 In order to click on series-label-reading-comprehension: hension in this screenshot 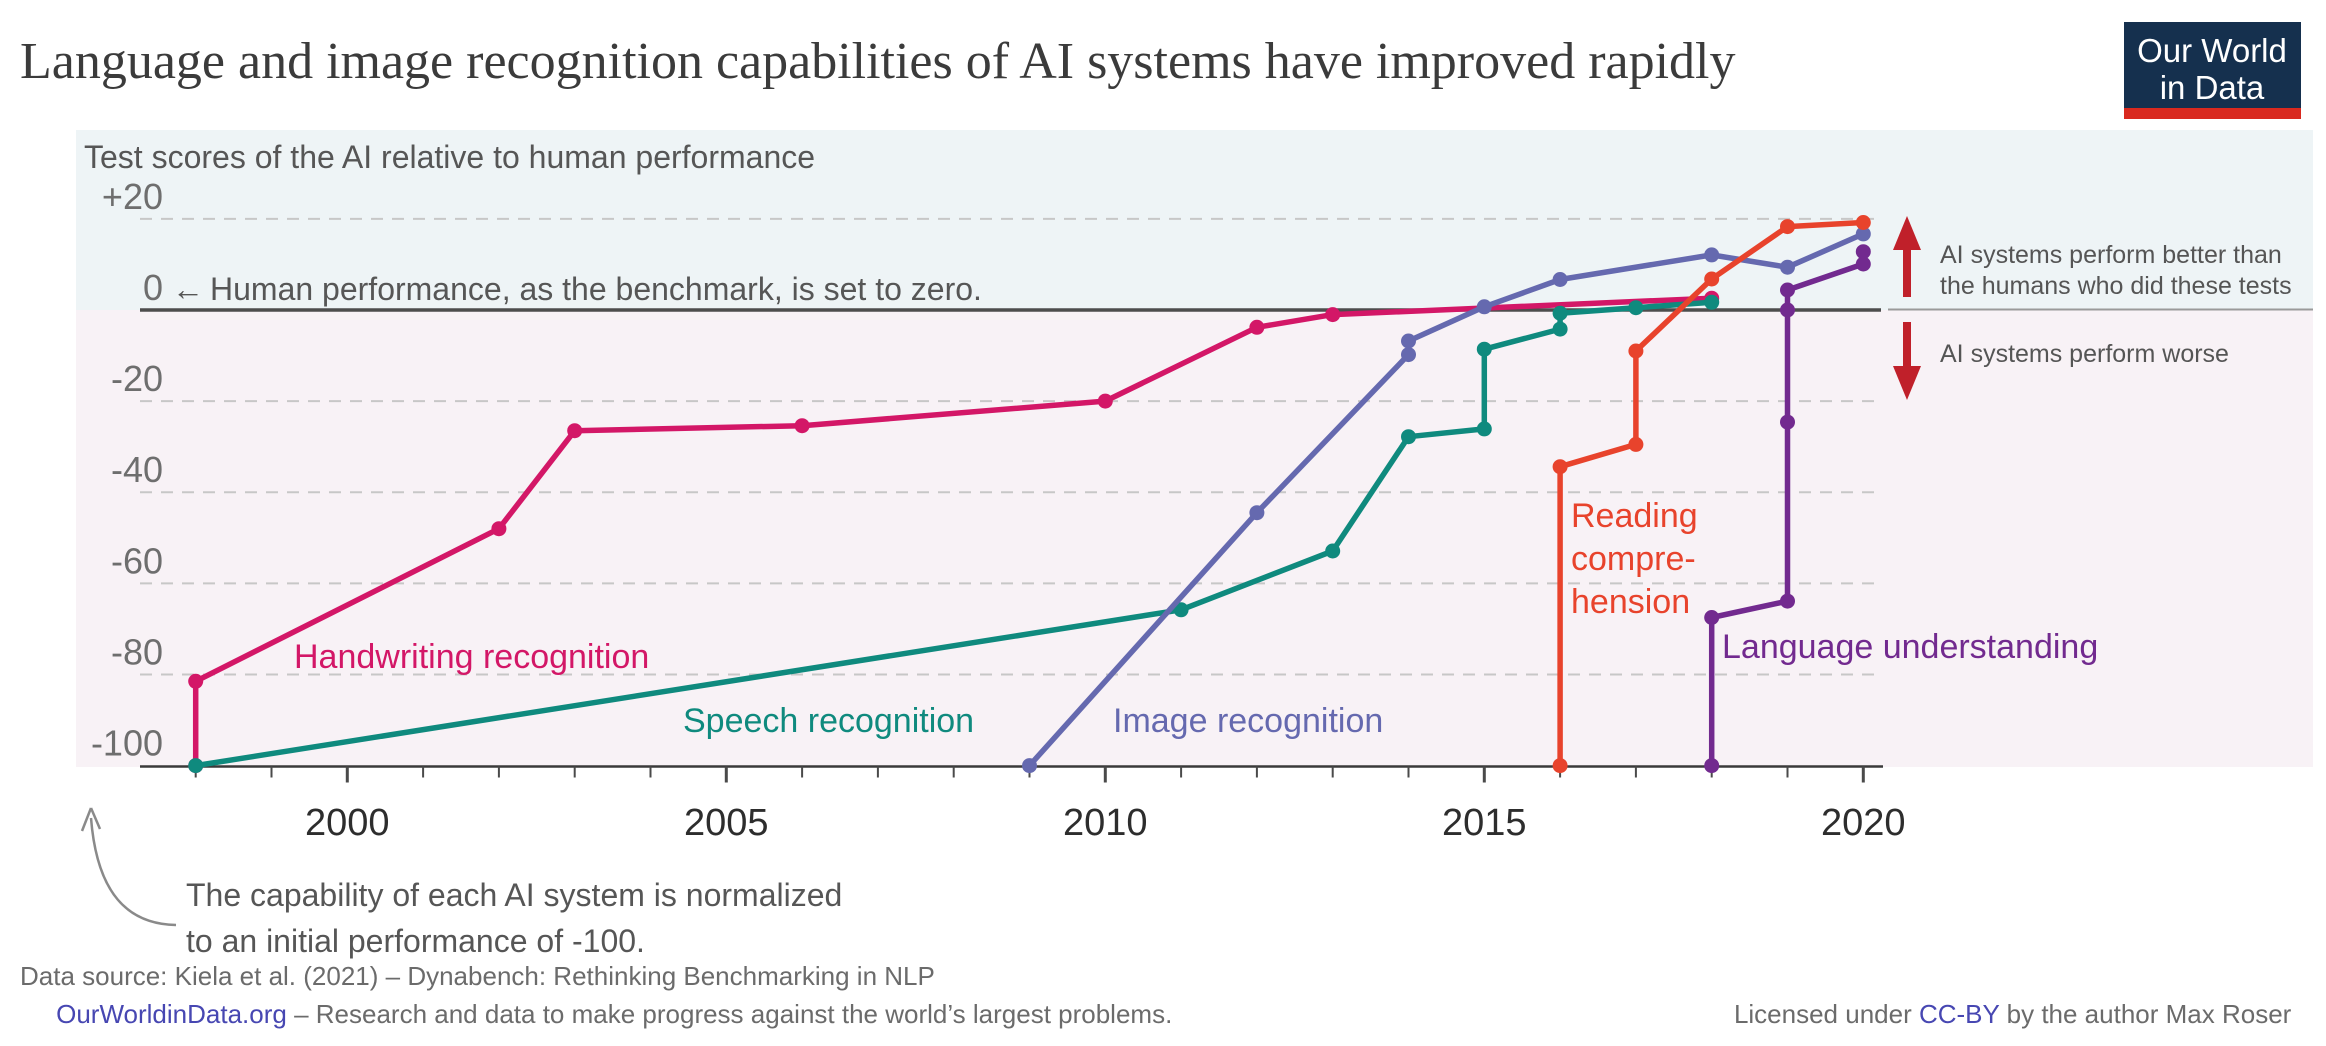, I will do `click(1630, 602)`.